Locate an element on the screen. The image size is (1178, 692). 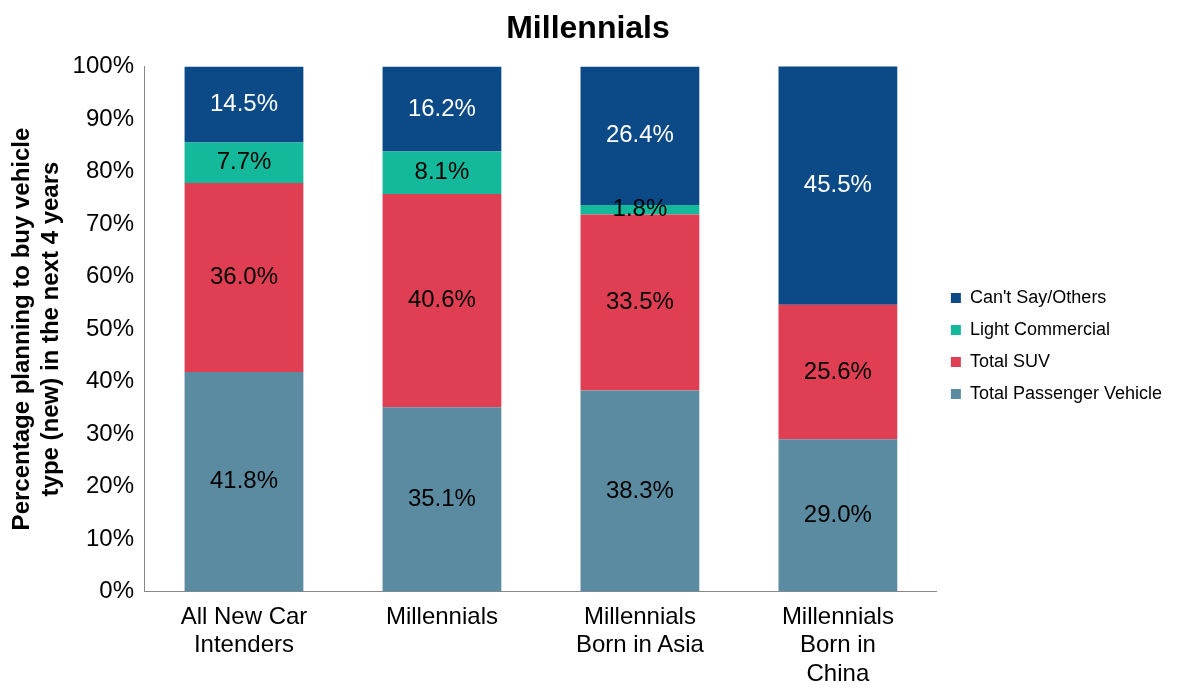
x-tick-label: Millennials Born in Asia is located at coordinates (640, 629).